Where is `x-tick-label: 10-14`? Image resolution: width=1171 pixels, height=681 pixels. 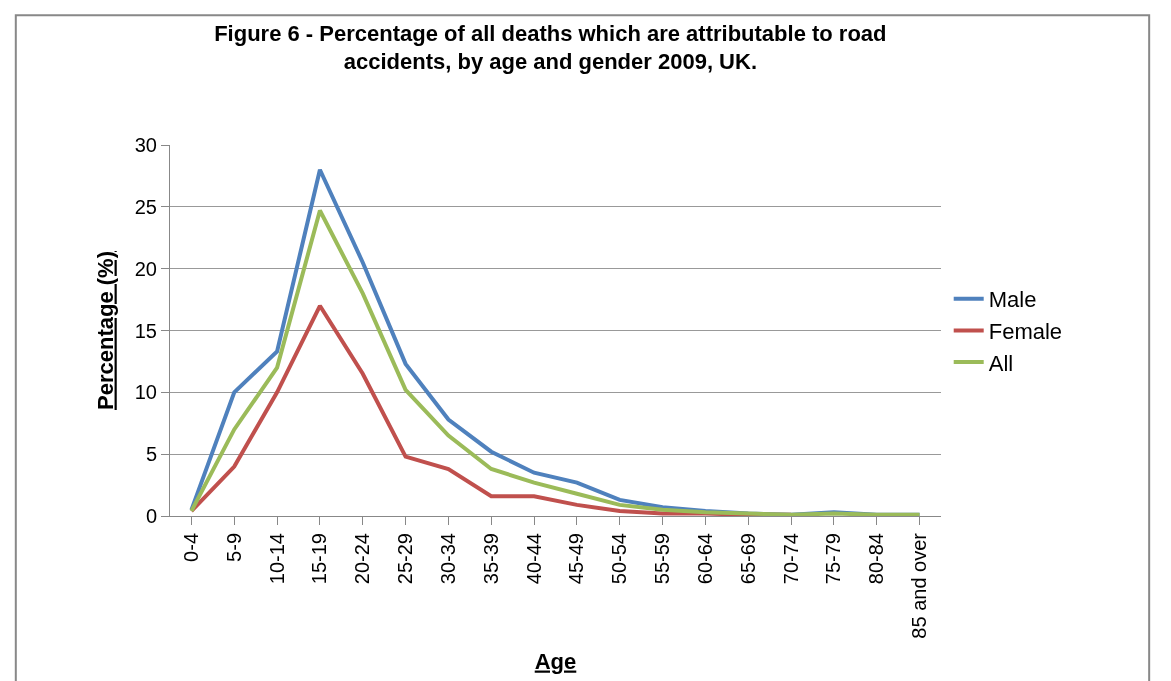
x-tick-label: 10-14 is located at coordinates (276, 559).